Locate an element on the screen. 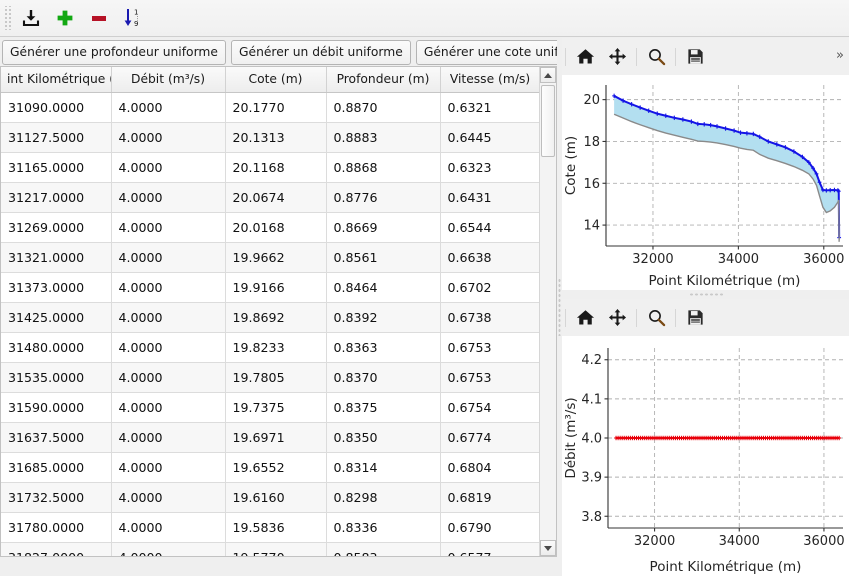  table-cell: 0.6638 is located at coordinates (490, 257).